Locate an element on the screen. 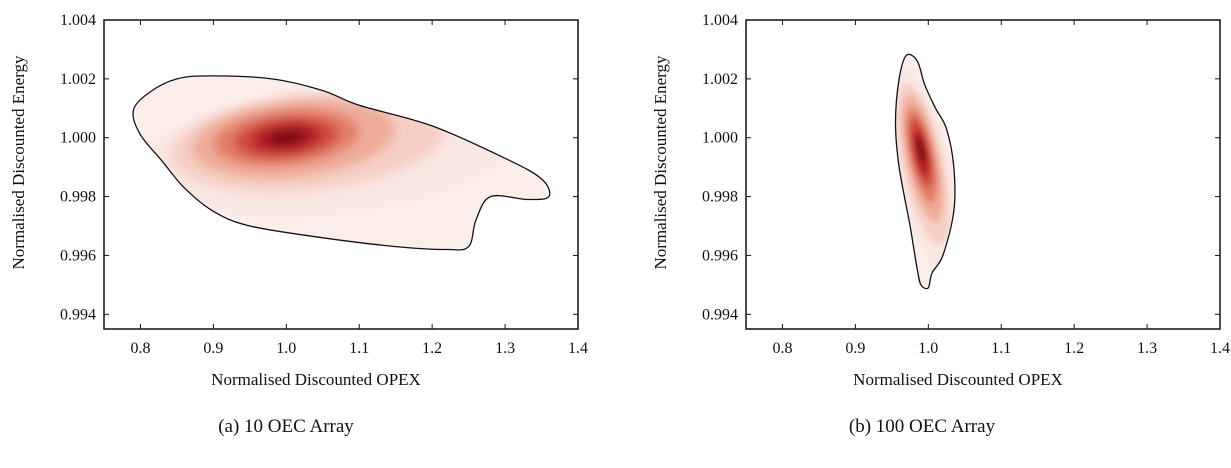  panel-a-density is located at coordinates (341, 162).